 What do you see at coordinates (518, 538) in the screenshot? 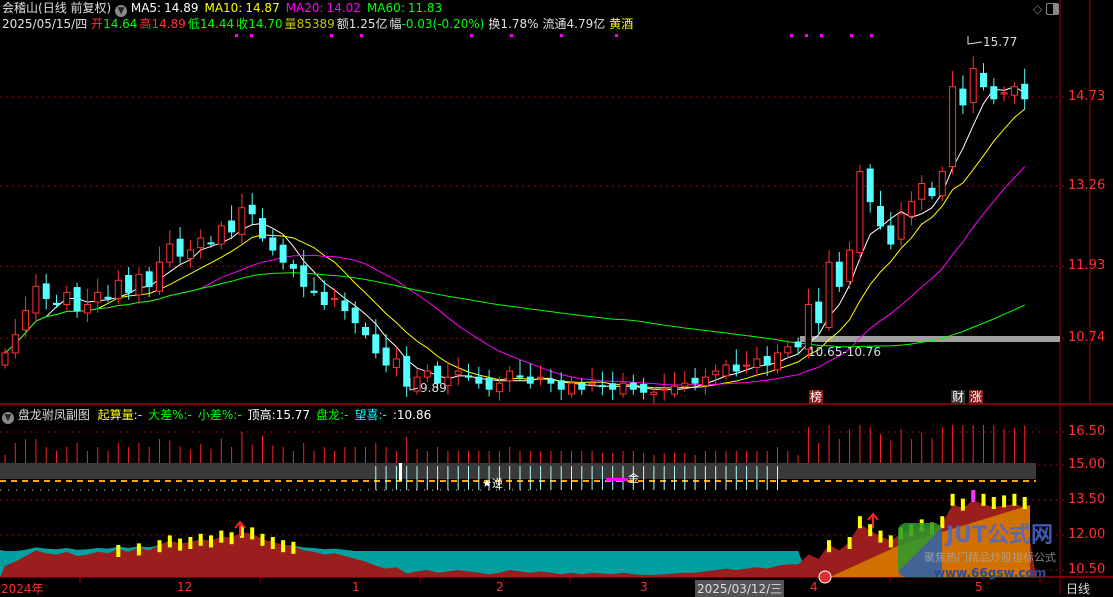
I see `sub-area-red` at bounding box center [518, 538].